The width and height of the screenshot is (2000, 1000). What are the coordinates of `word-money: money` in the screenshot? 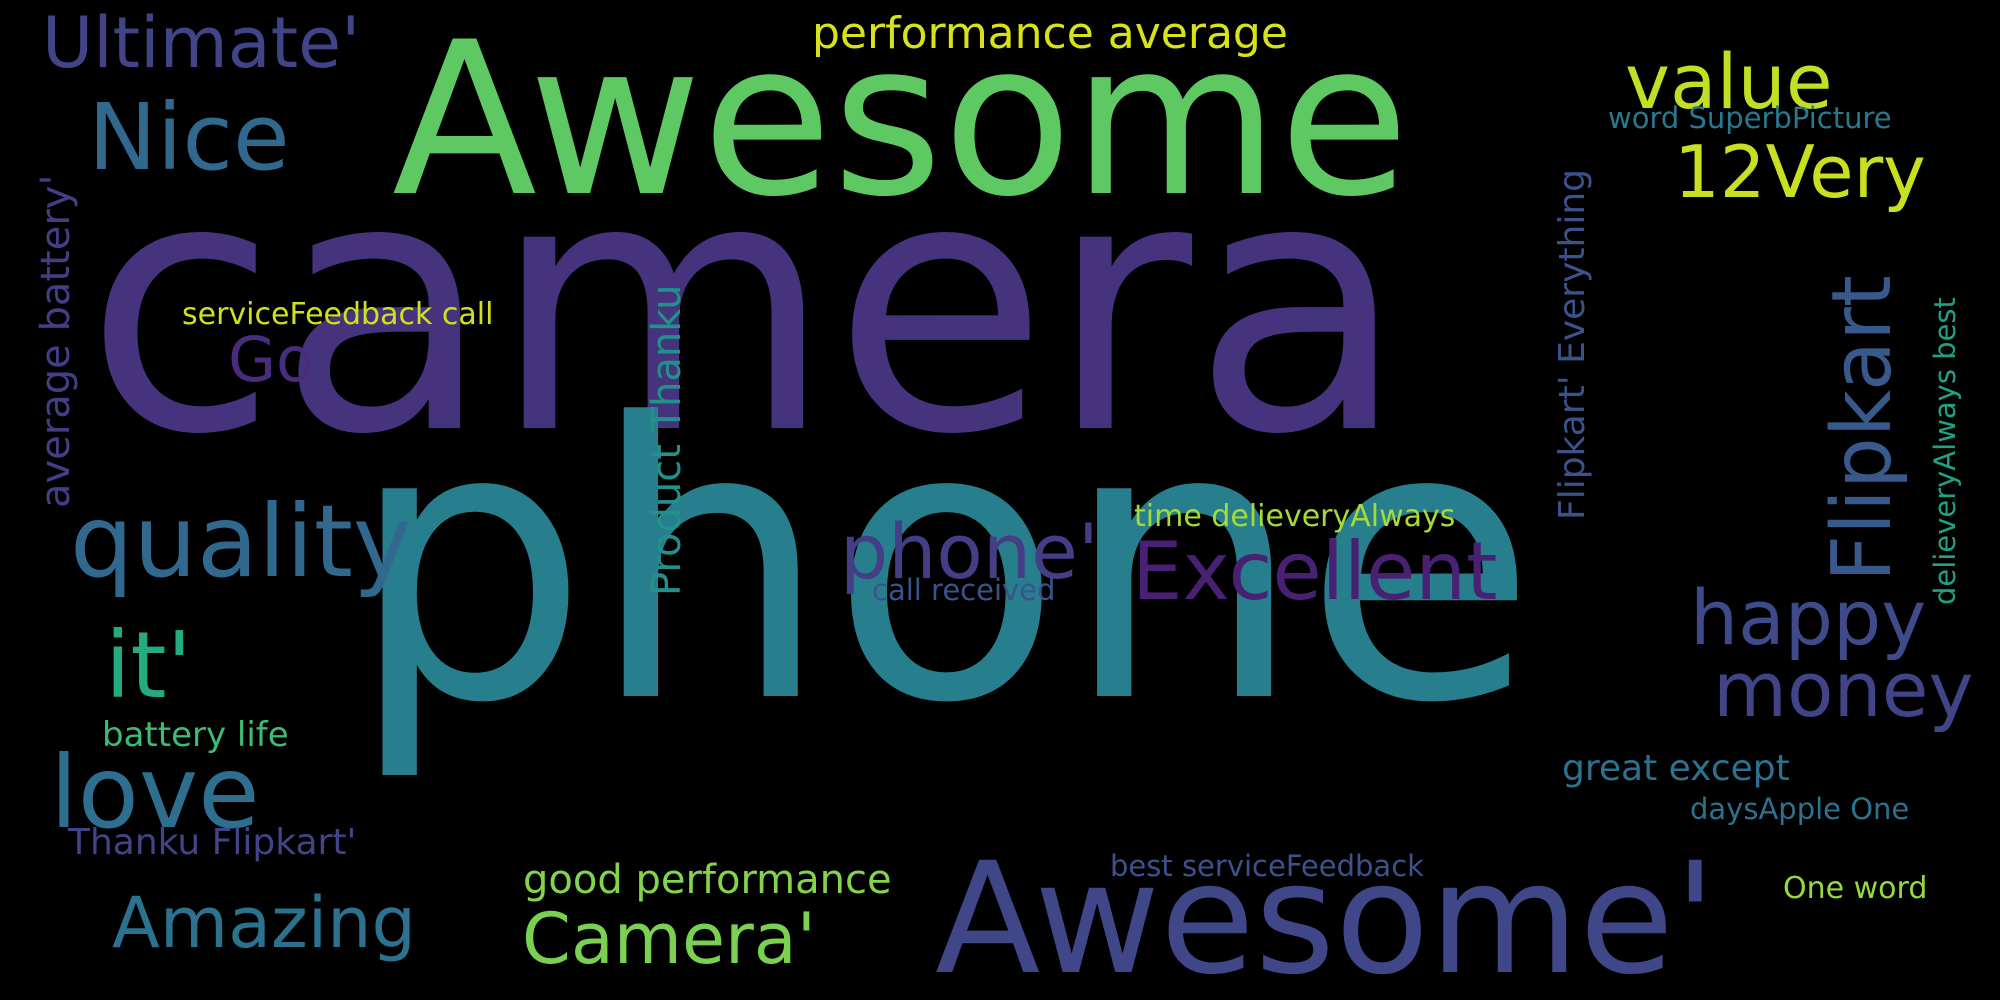 It's located at (1843, 689).